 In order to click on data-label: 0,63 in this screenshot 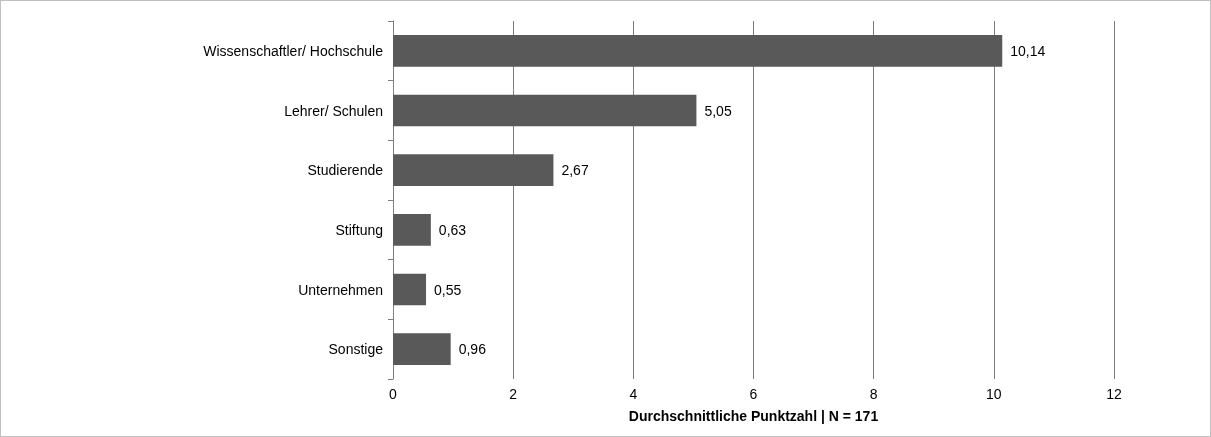, I will do `click(452, 229)`.